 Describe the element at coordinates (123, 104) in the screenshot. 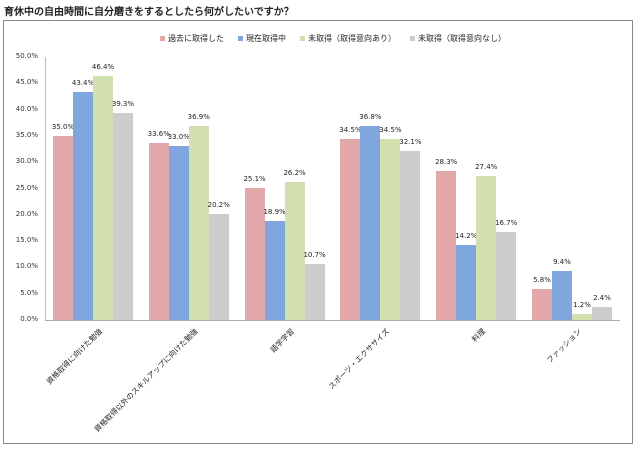

I see `data-label: 39.3%` at that location.